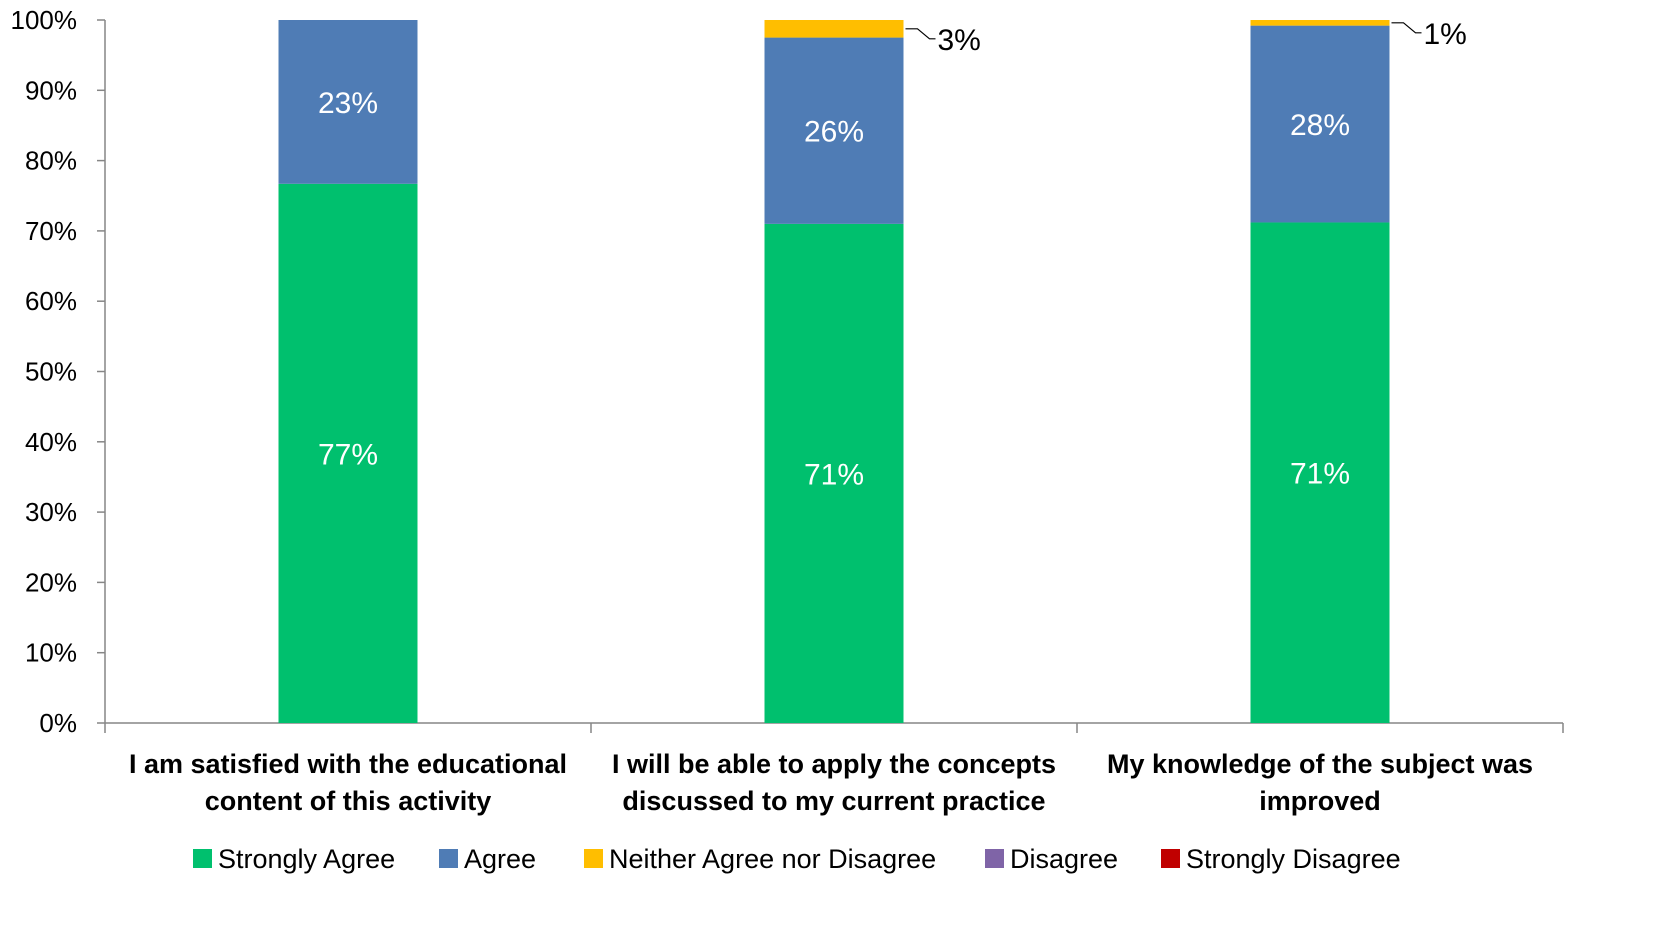 The image size is (1663, 931). I want to click on y-tick-label: 40%, so click(51, 442).